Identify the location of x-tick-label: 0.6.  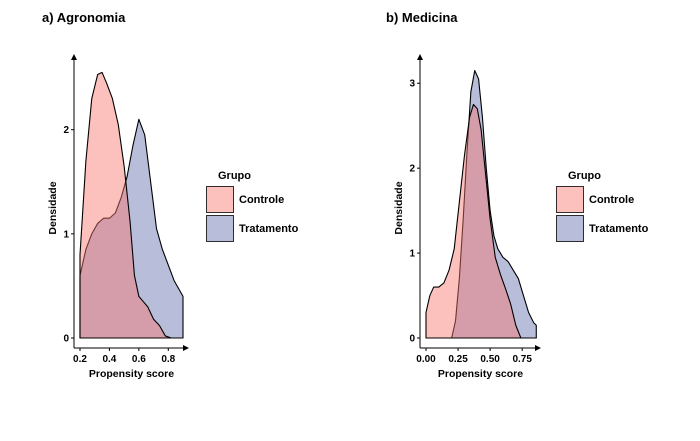
(139, 359).